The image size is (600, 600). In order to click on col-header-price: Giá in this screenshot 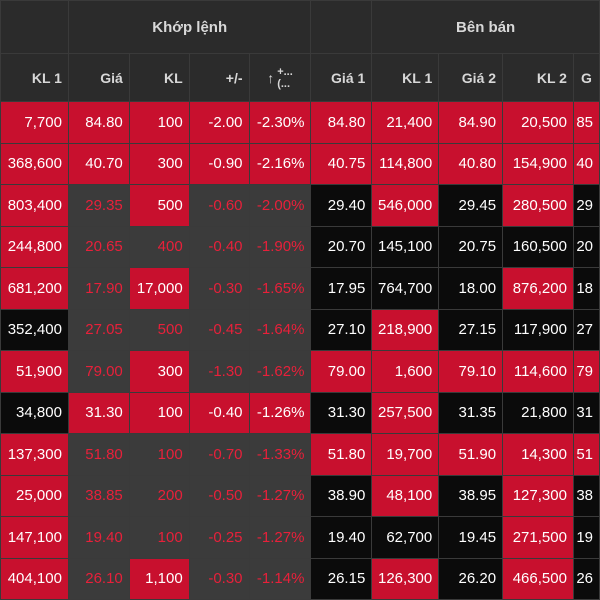, I will do `click(98, 77)`.